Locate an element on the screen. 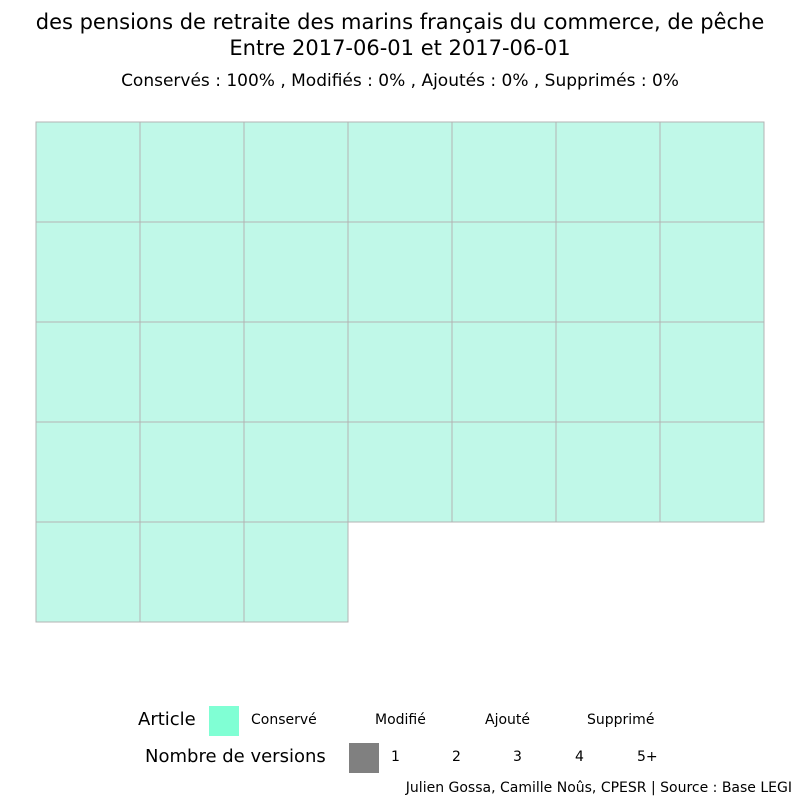  legend-label-conserve: Conservé is located at coordinates (284, 720).